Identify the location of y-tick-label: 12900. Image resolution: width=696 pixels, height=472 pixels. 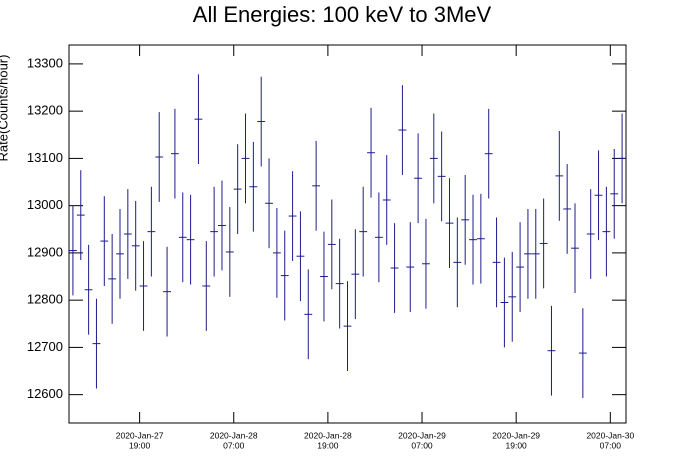
(45, 251).